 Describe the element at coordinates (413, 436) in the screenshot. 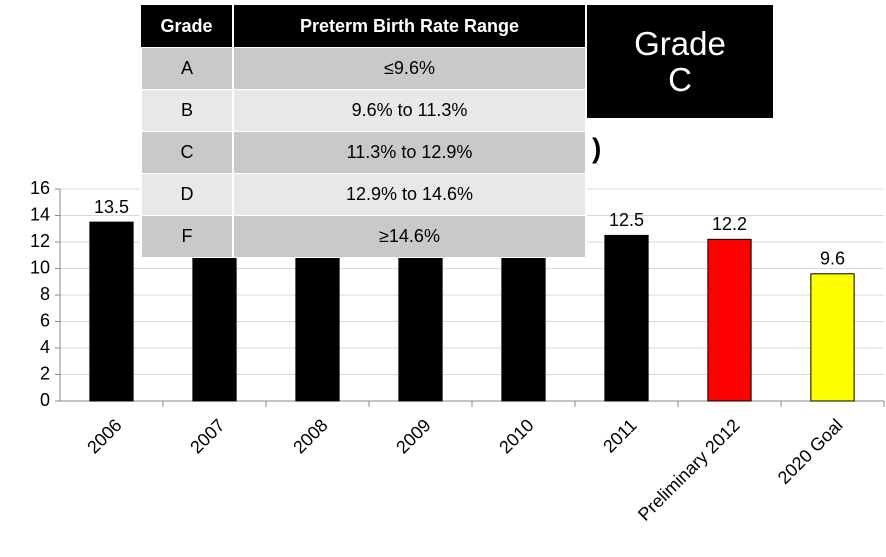

I see `x-tick-label: 2009` at that location.